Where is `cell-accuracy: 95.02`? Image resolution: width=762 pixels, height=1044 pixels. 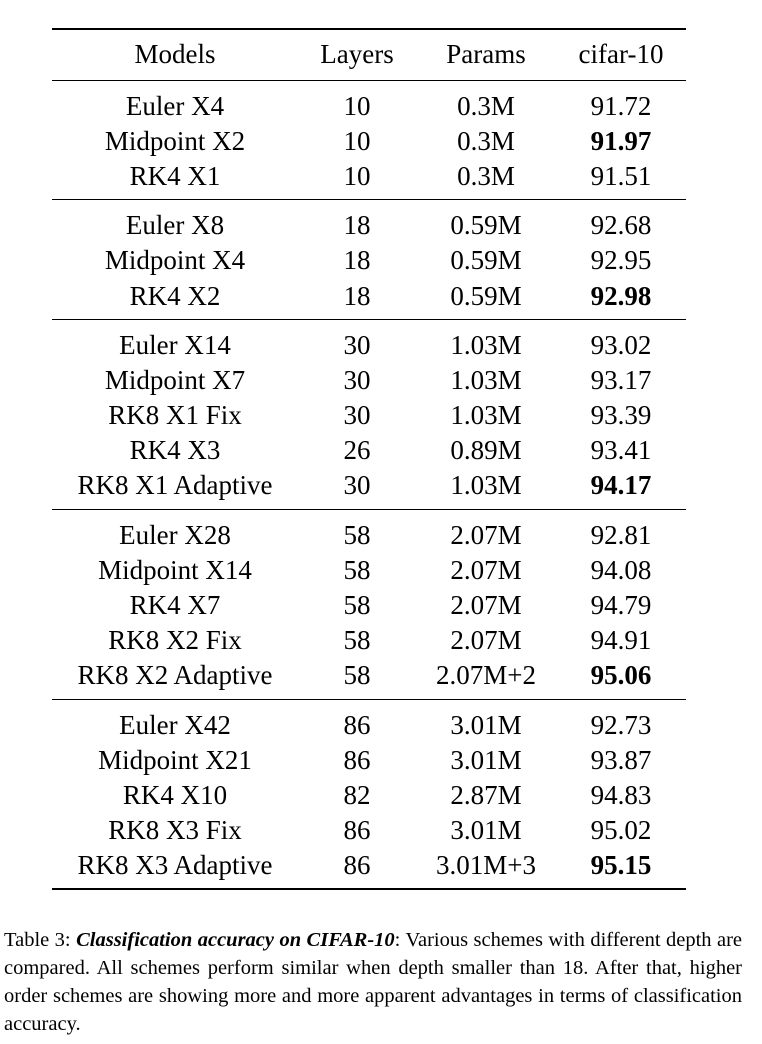 cell-accuracy: 95.02 is located at coordinates (621, 830).